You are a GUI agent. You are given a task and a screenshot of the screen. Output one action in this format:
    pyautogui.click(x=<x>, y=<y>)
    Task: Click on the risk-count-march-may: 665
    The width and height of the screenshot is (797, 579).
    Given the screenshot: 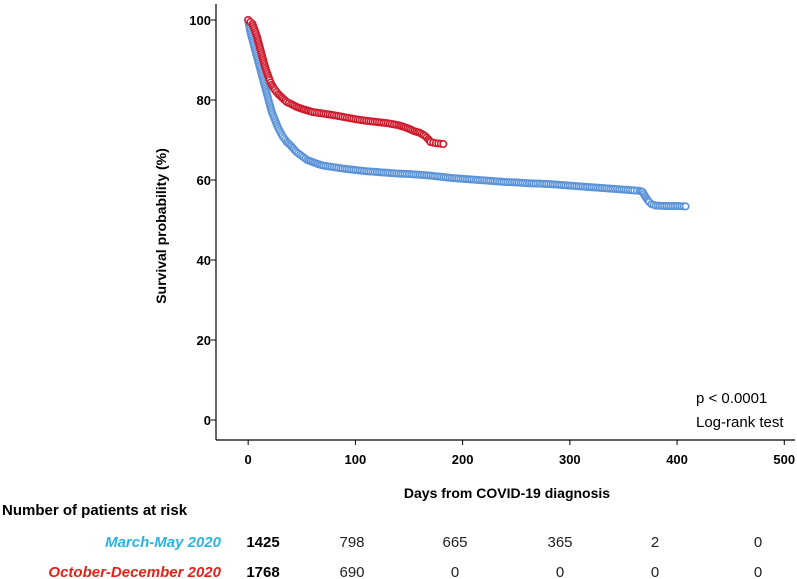 What is the action you would take?
    pyautogui.click(x=454, y=542)
    